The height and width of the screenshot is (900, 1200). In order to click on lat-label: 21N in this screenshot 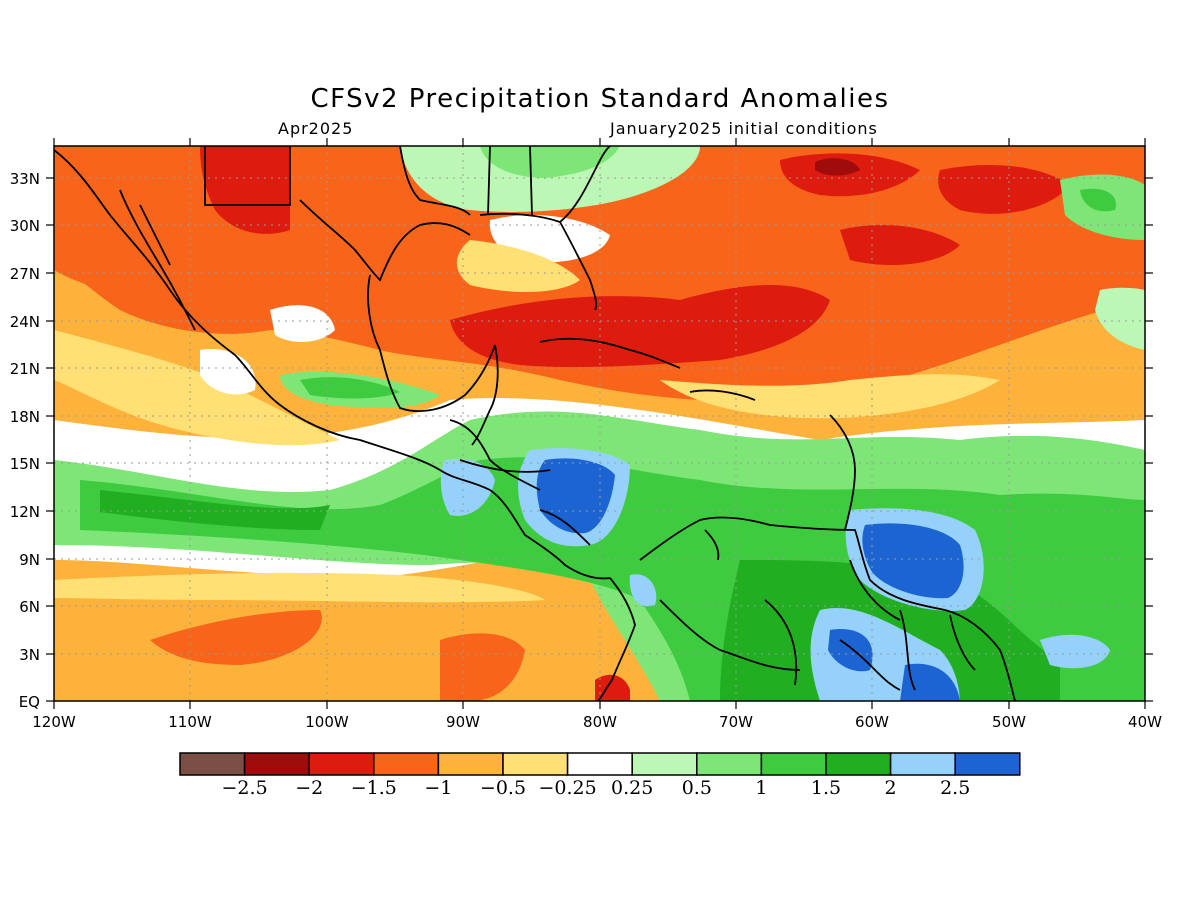, I will do `click(25, 369)`.